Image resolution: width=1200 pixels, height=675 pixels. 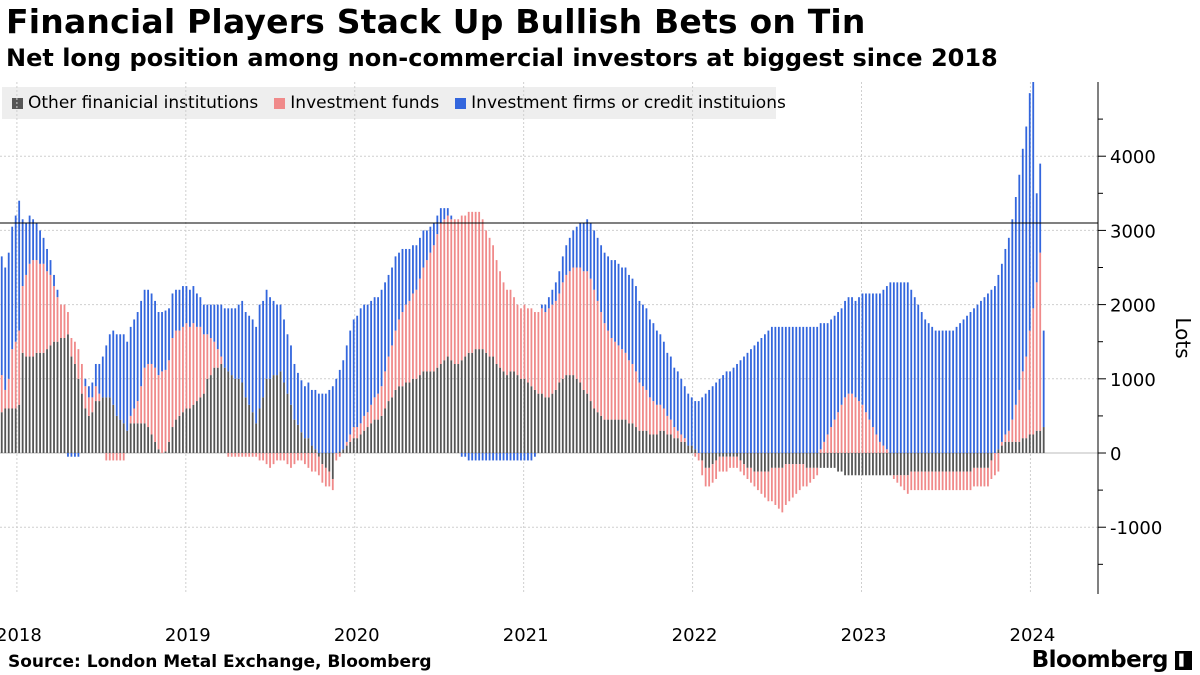 What do you see at coordinates (1183, 337) in the screenshot?
I see `y-axis-title: Lots` at bounding box center [1183, 337].